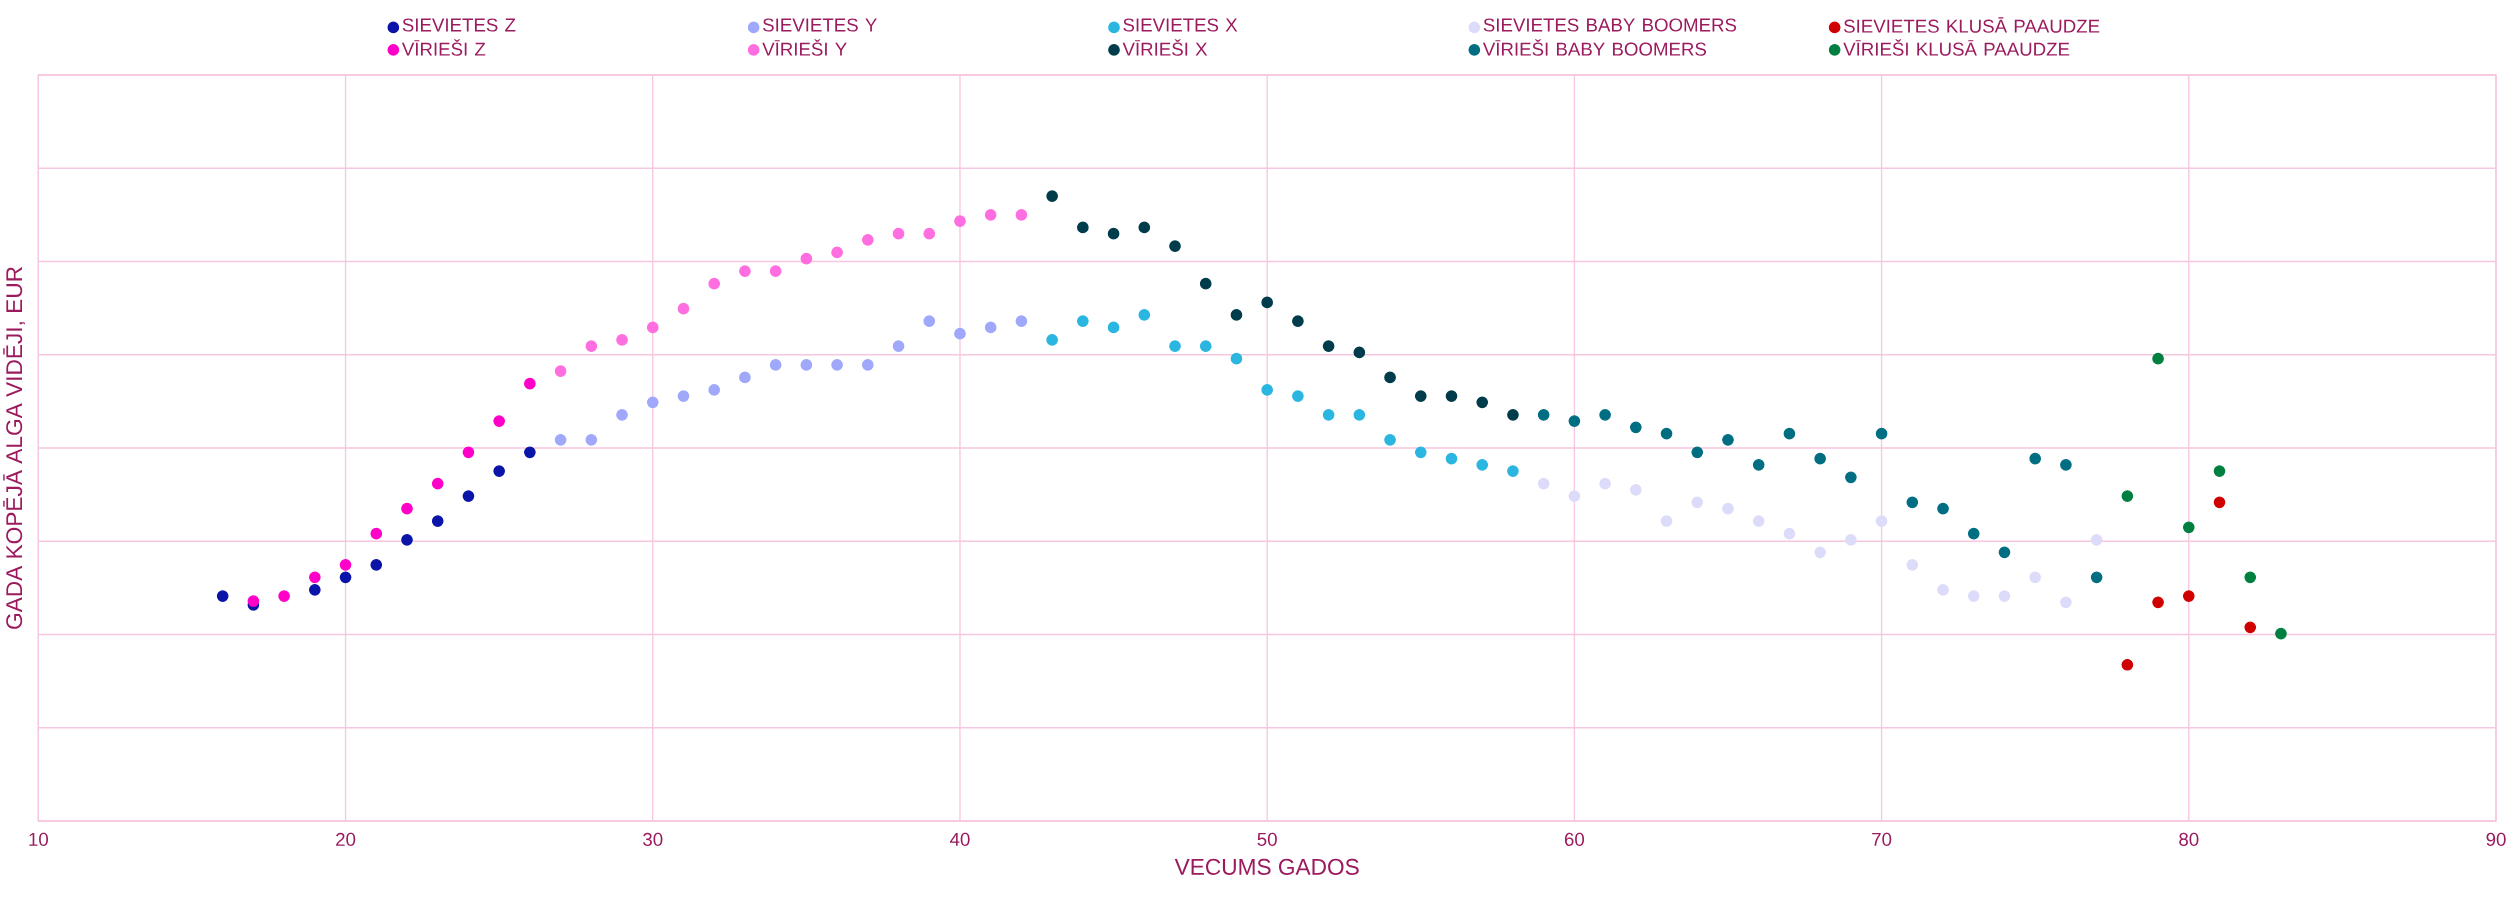 The image size is (2514, 908). Describe the element at coordinates (1574, 839) in the screenshot. I see `x-tick-label: 60` at that location.